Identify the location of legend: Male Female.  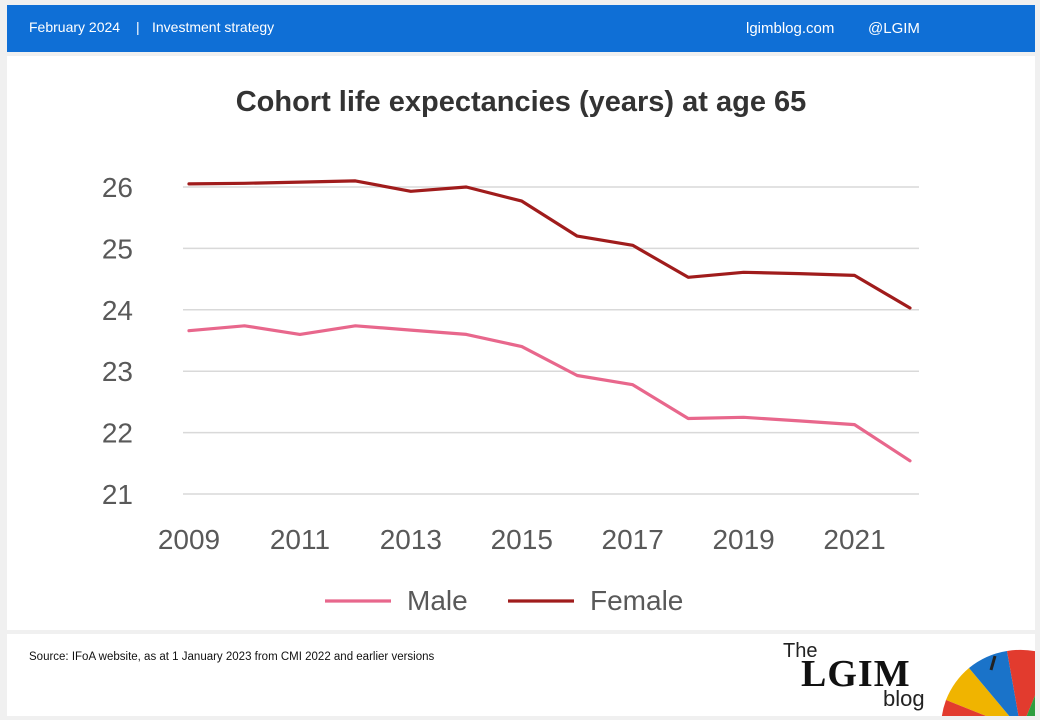
(504, 600).